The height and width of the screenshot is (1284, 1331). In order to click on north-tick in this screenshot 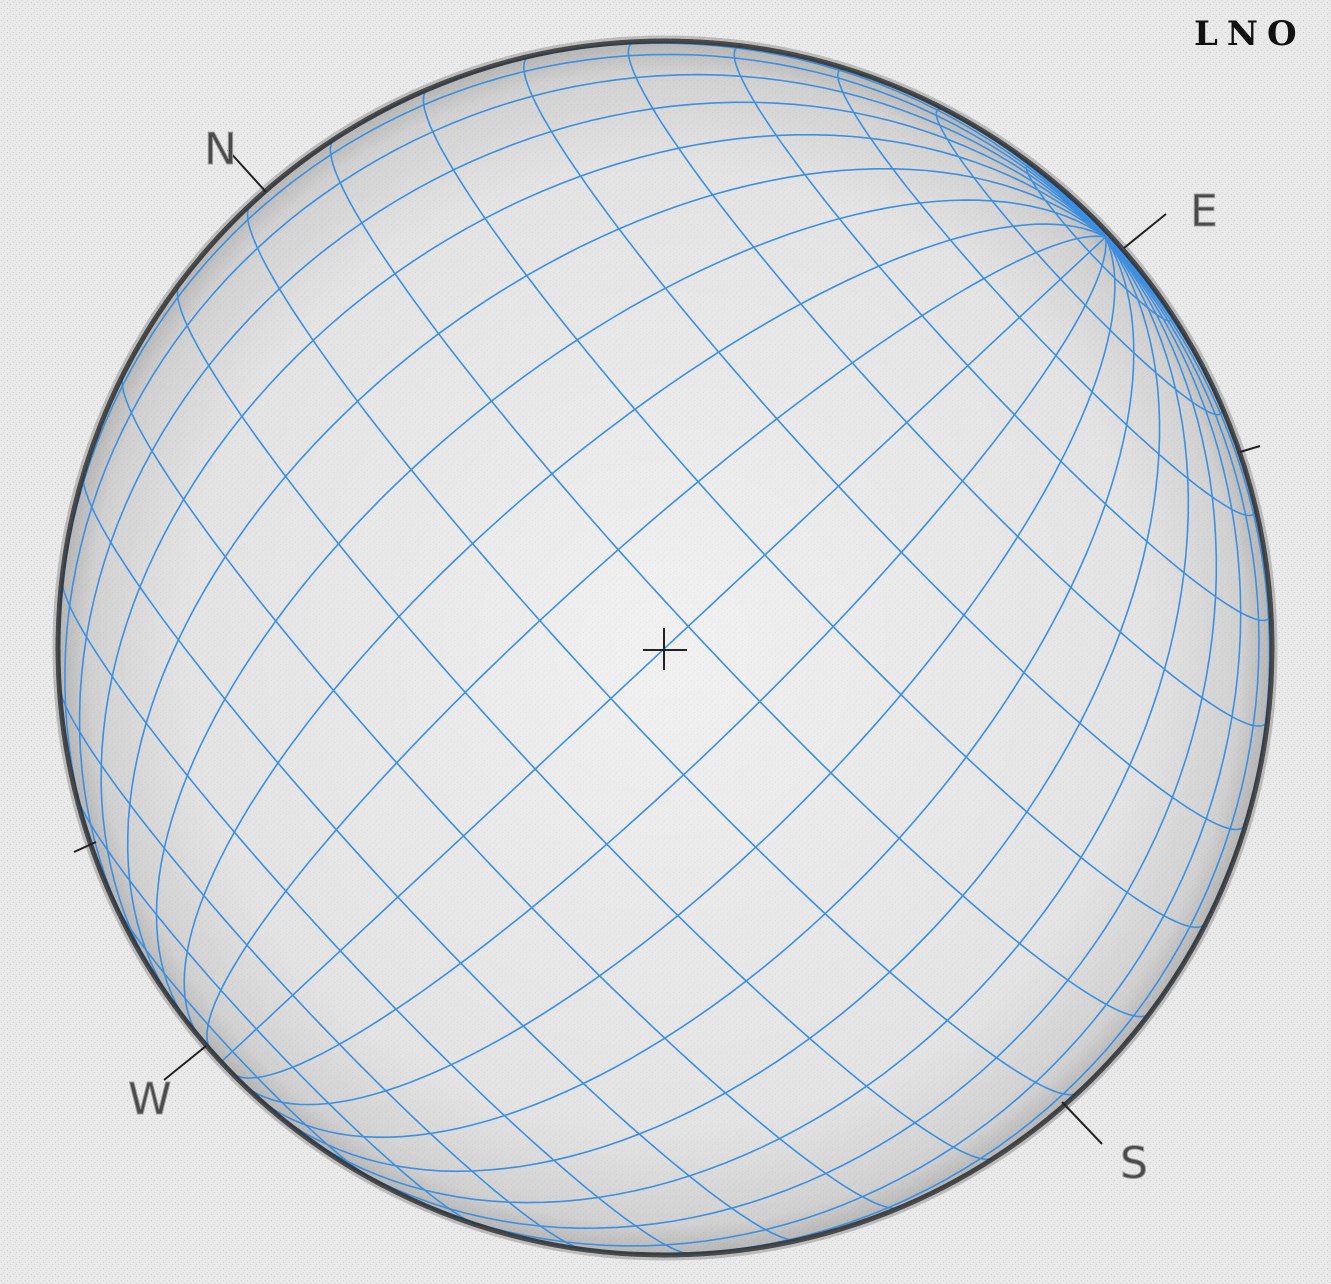, I will do `click(247, 171)`.